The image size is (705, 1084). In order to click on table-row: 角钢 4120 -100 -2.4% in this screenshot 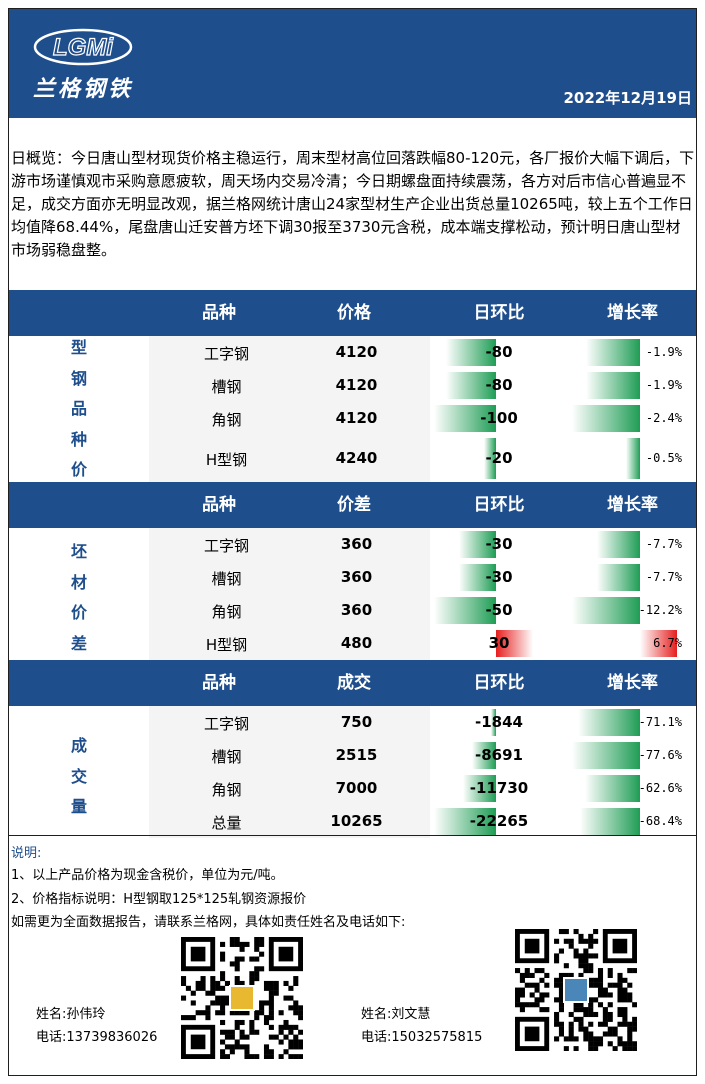, I will do `click(352, 418)`.